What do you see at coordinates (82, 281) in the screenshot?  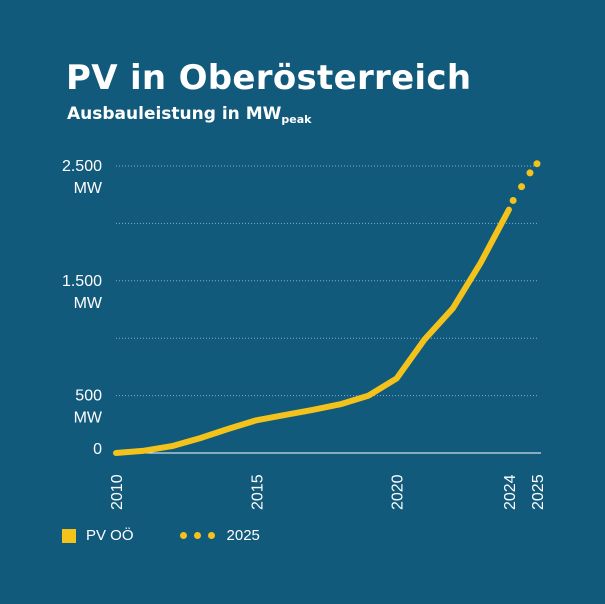 I see `y-tick-label-1500: 1.500` at bounding box center [82, 281].